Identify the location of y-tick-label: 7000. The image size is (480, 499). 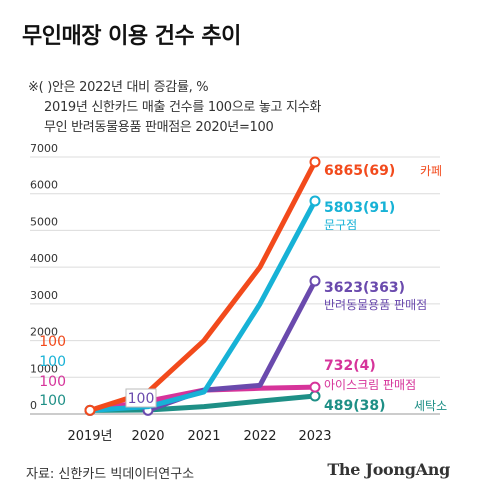
(44, 148).